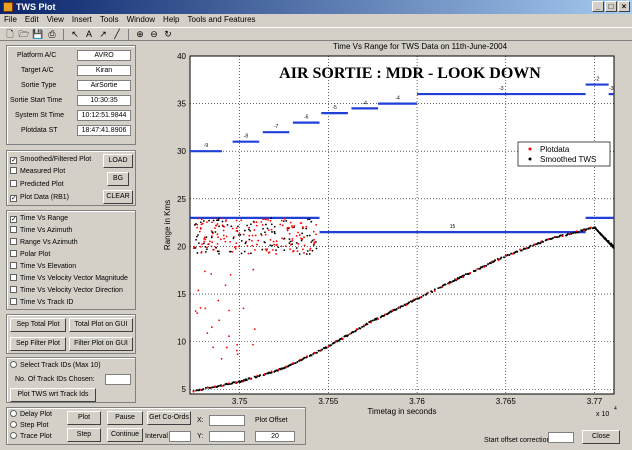  Describe the element at coordinates (125, 418) in the screenshot. I see `pause-button: Pause` at that location.